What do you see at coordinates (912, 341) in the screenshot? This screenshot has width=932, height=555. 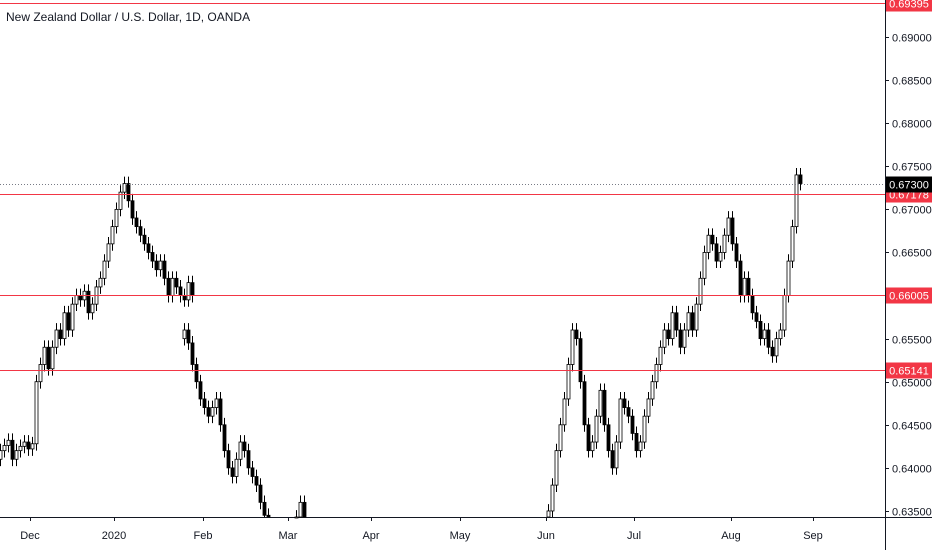 I see `y-tick-label: 0.65500` at bounding box center [912, 341].